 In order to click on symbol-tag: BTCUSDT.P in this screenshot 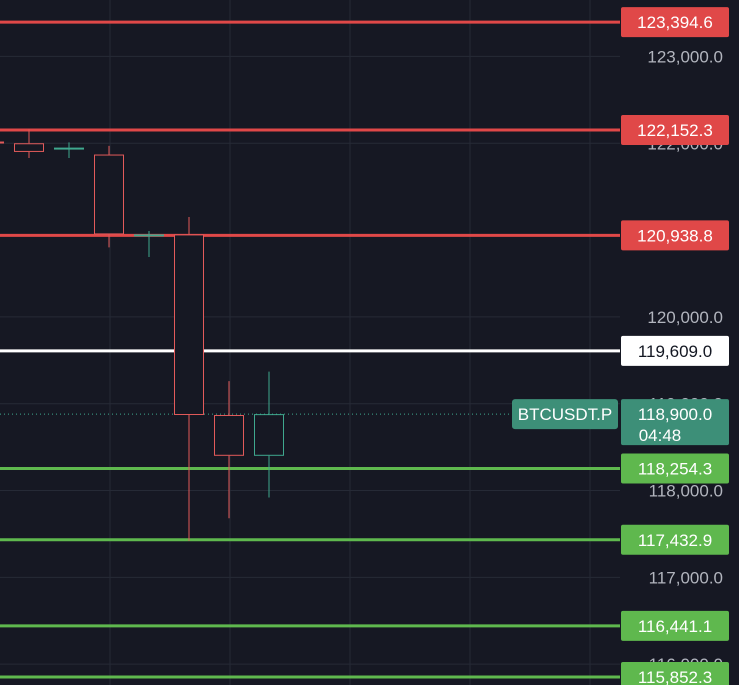, I will do `click(565, 414)`.